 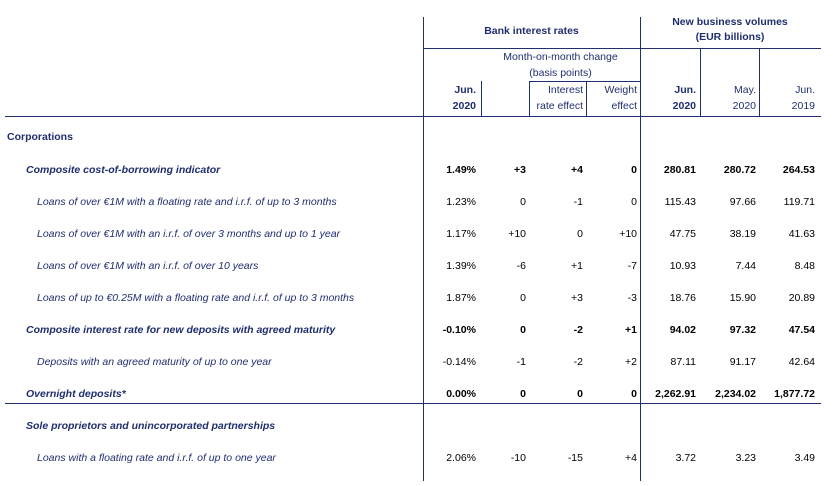 What do you see at coordinates (801, 330) in the screenshot?
I see `cell-v3: 47.54` at bounding box center [801, 330].